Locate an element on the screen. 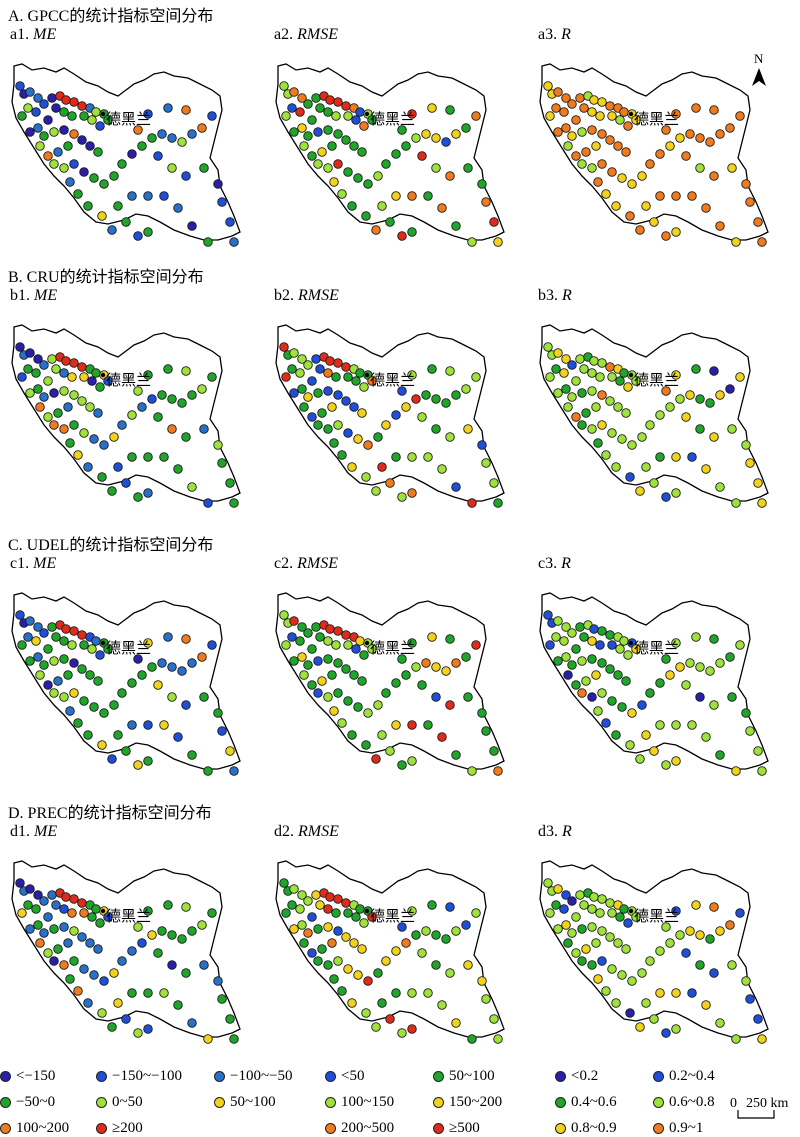 The width and height of the screenshot is (800, 1137). map-panel-b1: b1. ME 德黑兰 is located at coordinates (135, 403).